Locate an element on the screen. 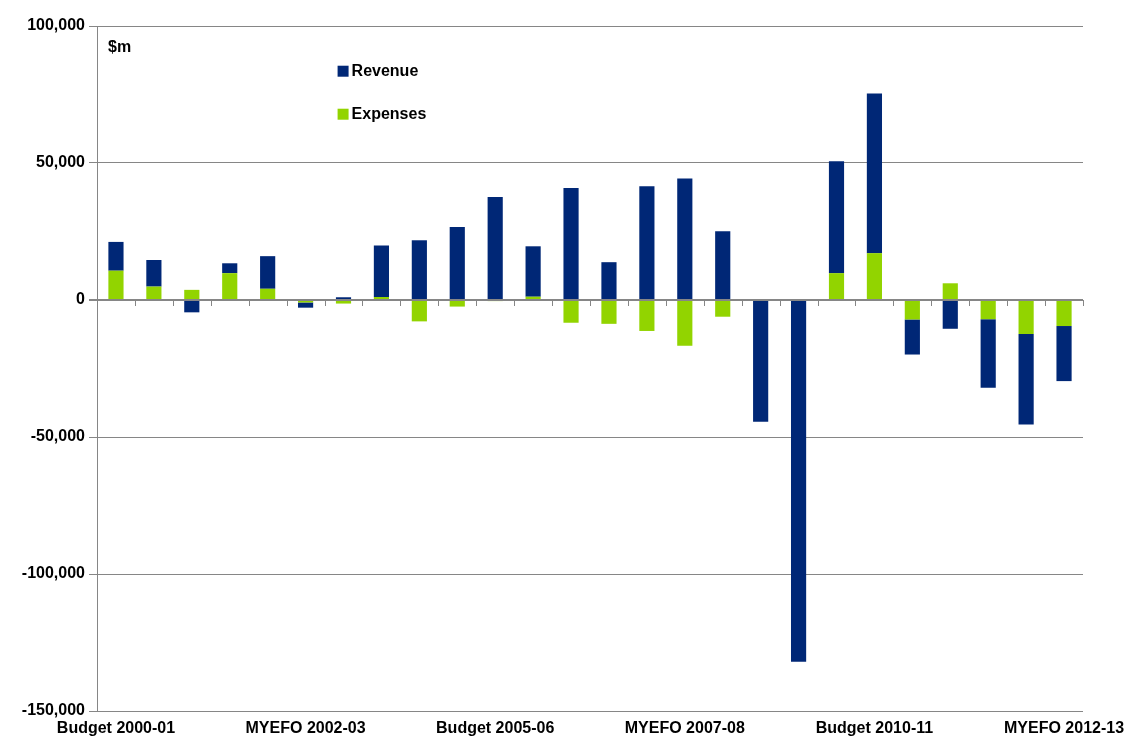 The width and height of the screenshot is (1133, 744). x-tick-label: MYEFO 2002-03 is located at coordinates (305, 728).